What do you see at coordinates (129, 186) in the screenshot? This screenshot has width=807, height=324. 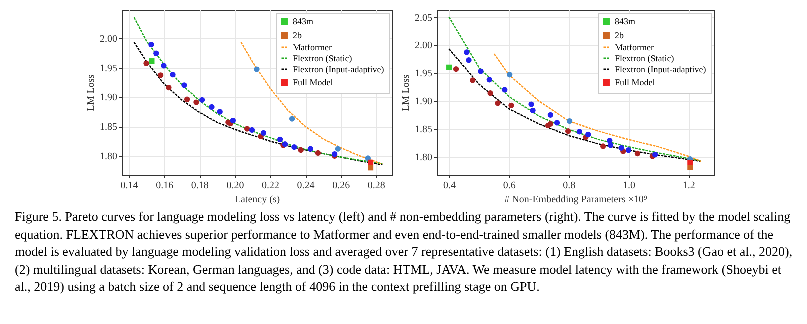 I see `x-tick-label: 0.14` at bounding box center [129, 186].